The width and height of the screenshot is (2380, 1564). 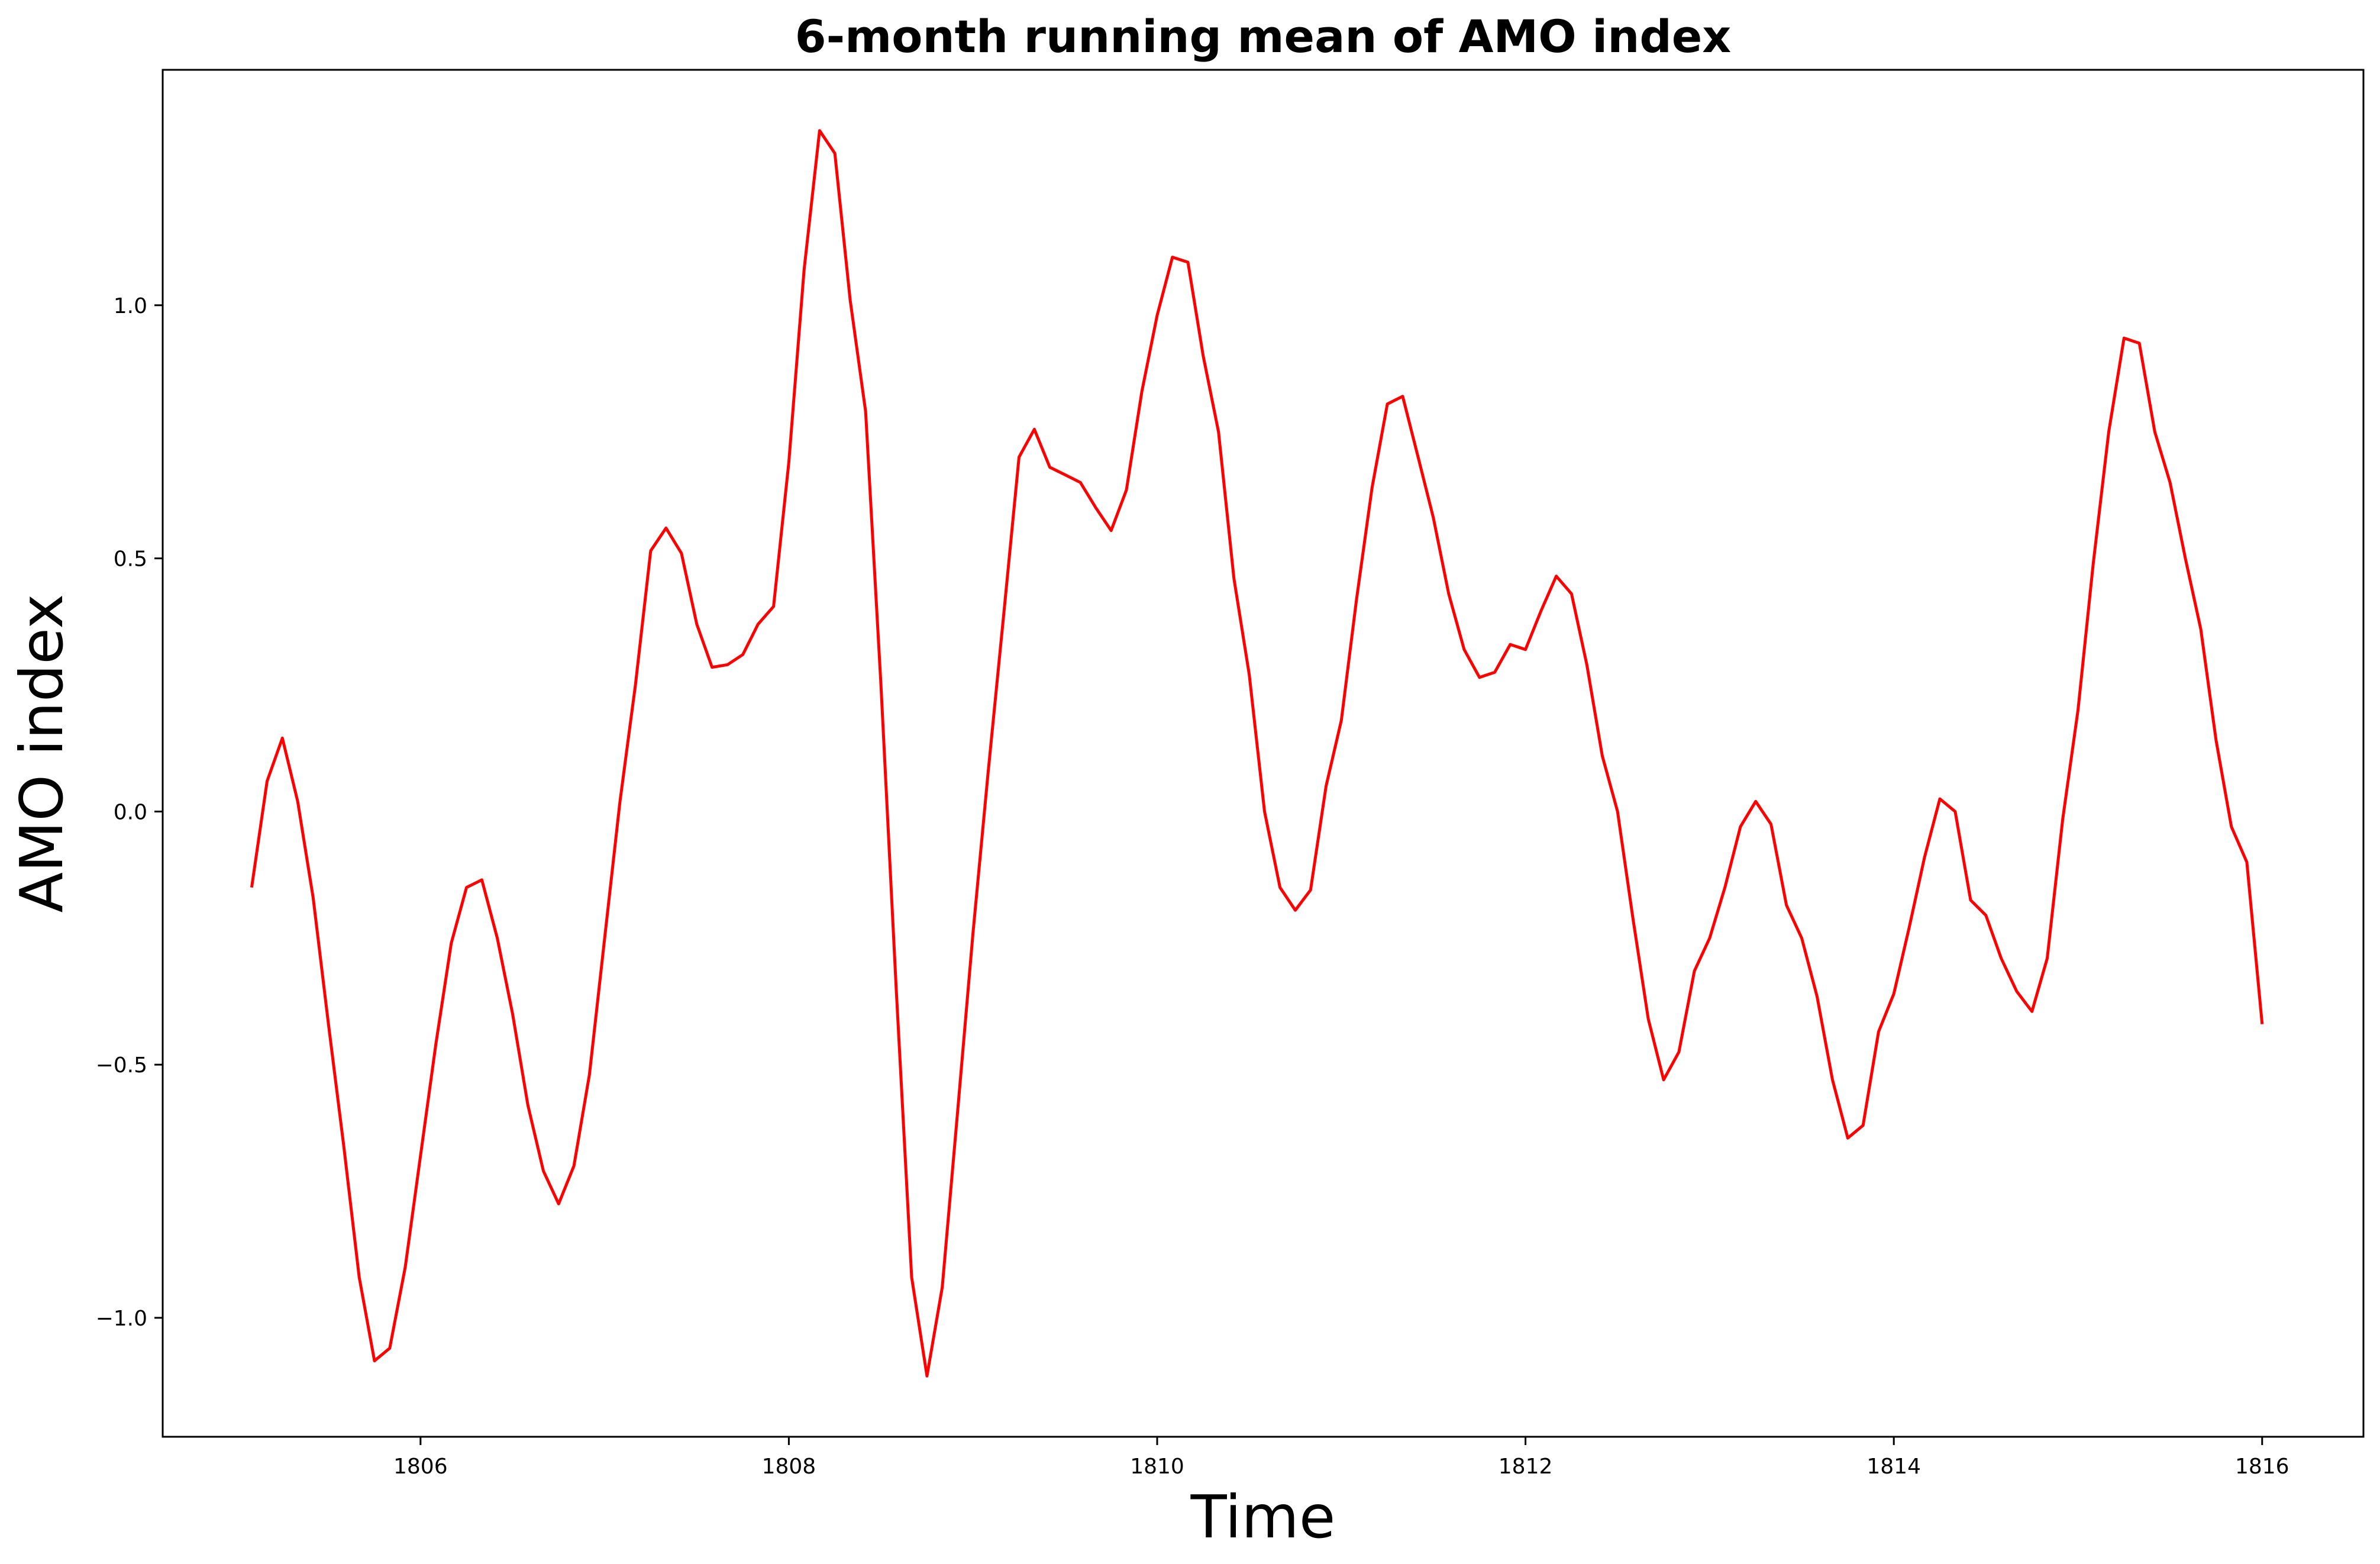 I want to click on y-axis-ticks: −1.0 −0.5 0.0 0.5 1.0, so click(x=129, y=812).